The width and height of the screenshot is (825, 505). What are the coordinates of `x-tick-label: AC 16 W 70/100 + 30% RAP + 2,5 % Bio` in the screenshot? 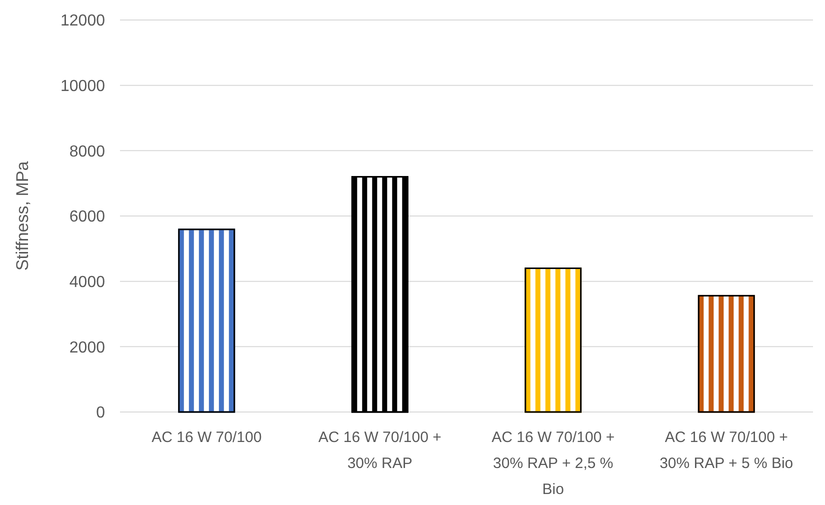 It's located at (553, 463).